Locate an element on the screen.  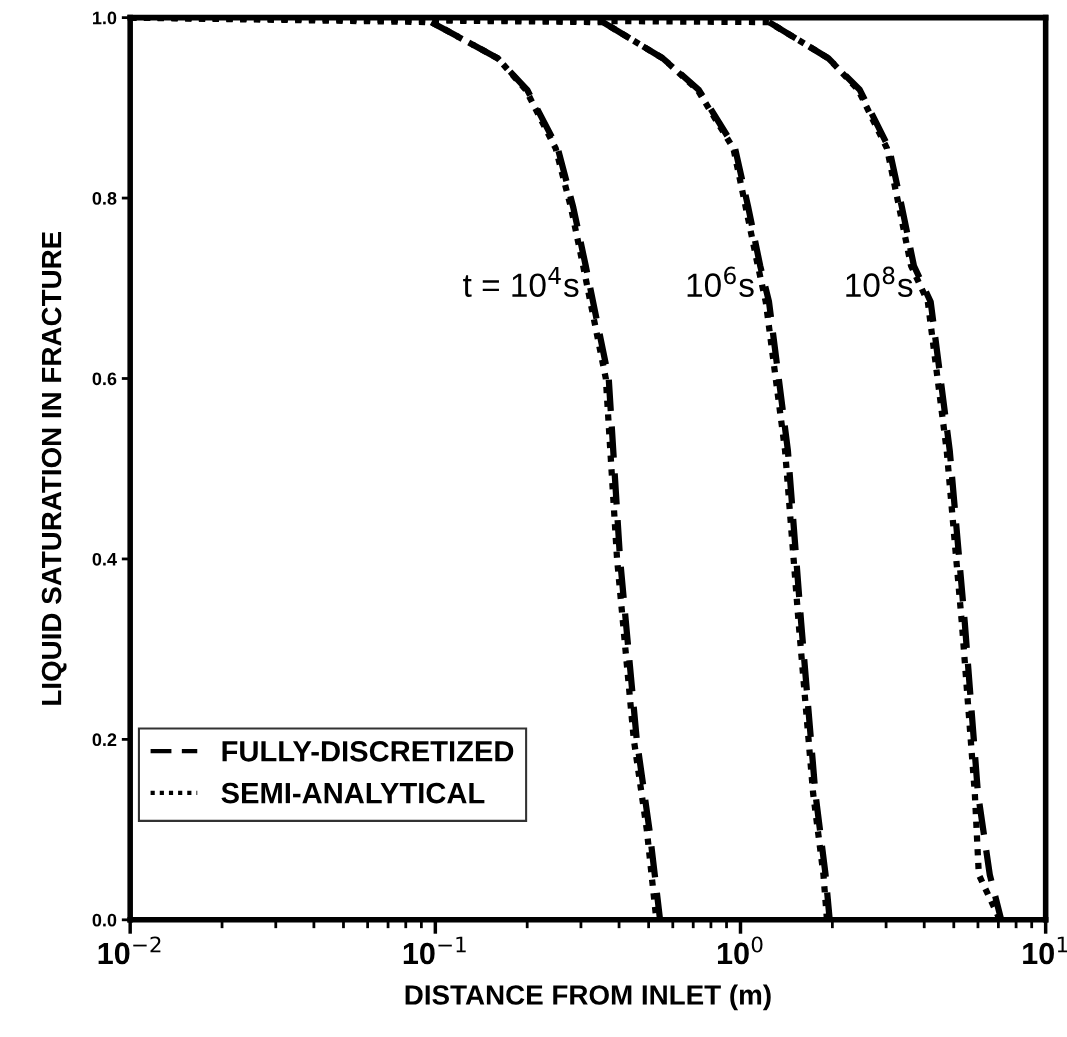
y-tick-label: 1.0 is located at coordinates (105, 18).